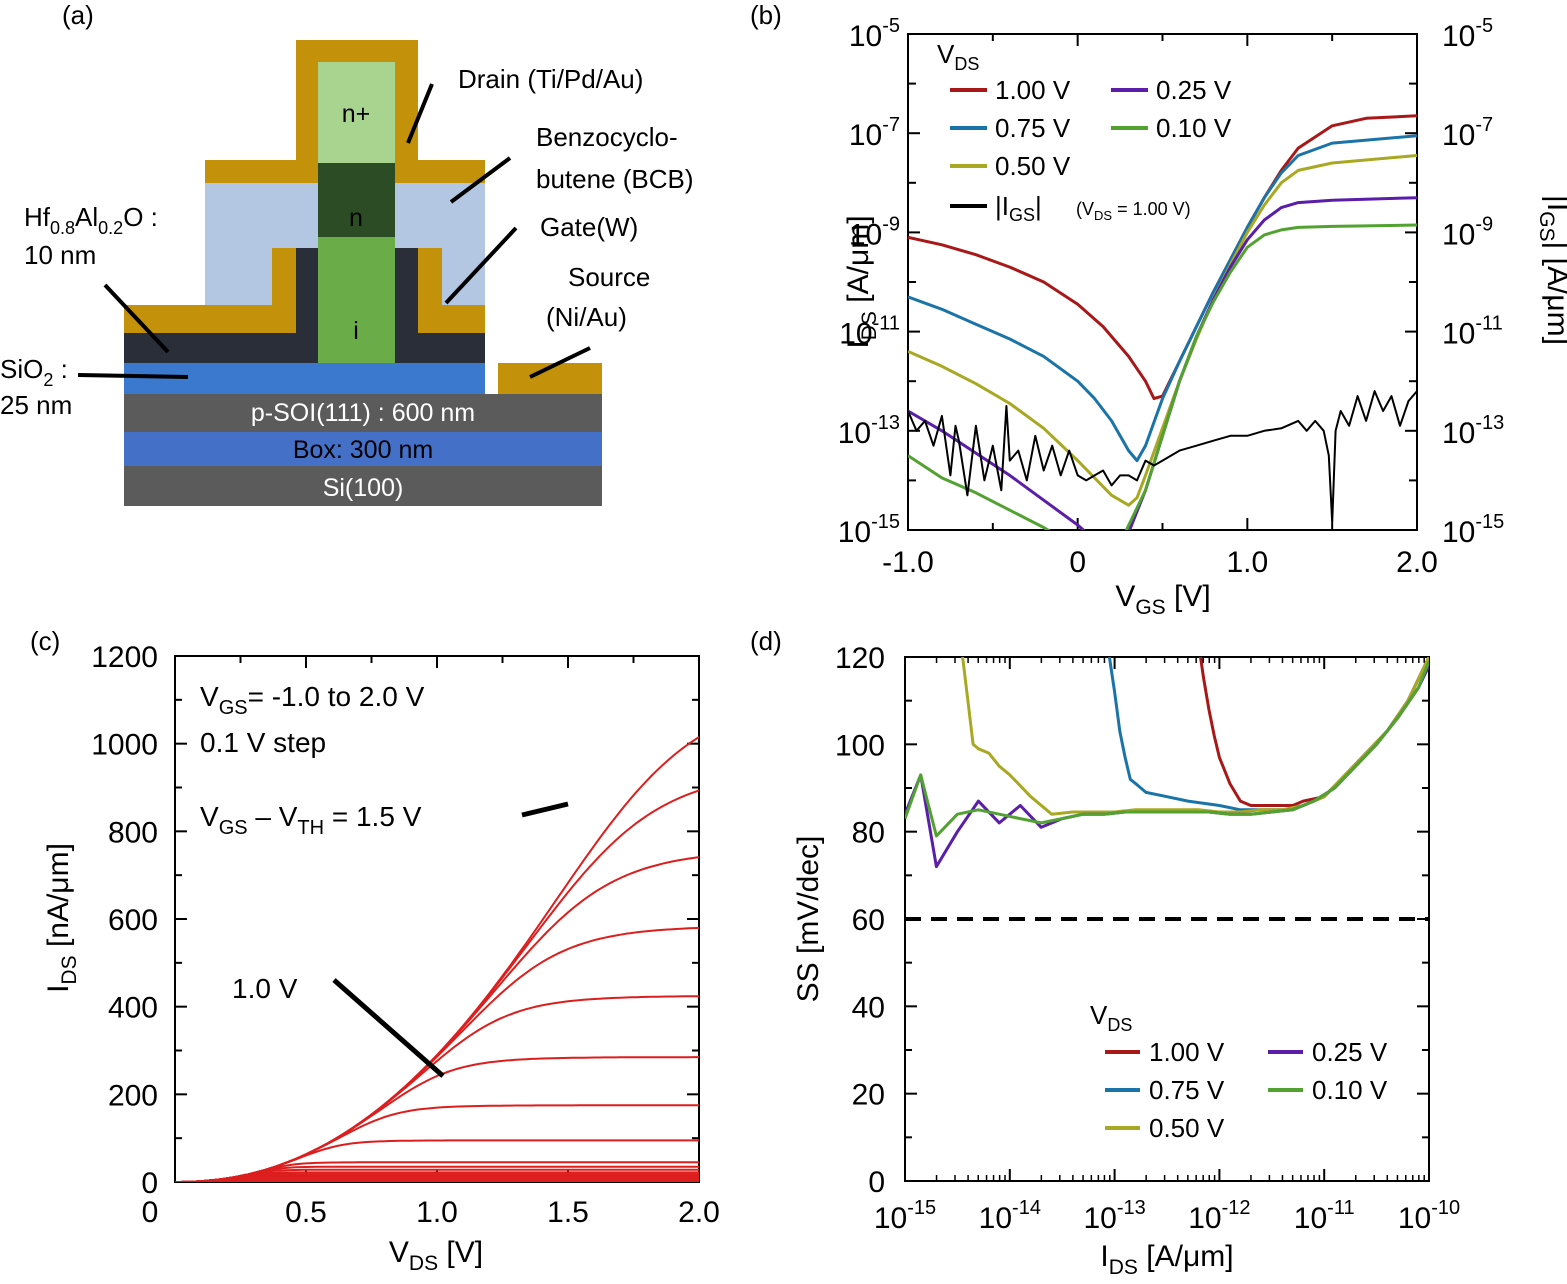 The width and height of the screenshot is (1567, 1284). What do you see at coordinates (388, 1028) in the screenshot?
I see `panel-c-1v-pointer` at bounding box center [388, 1028].